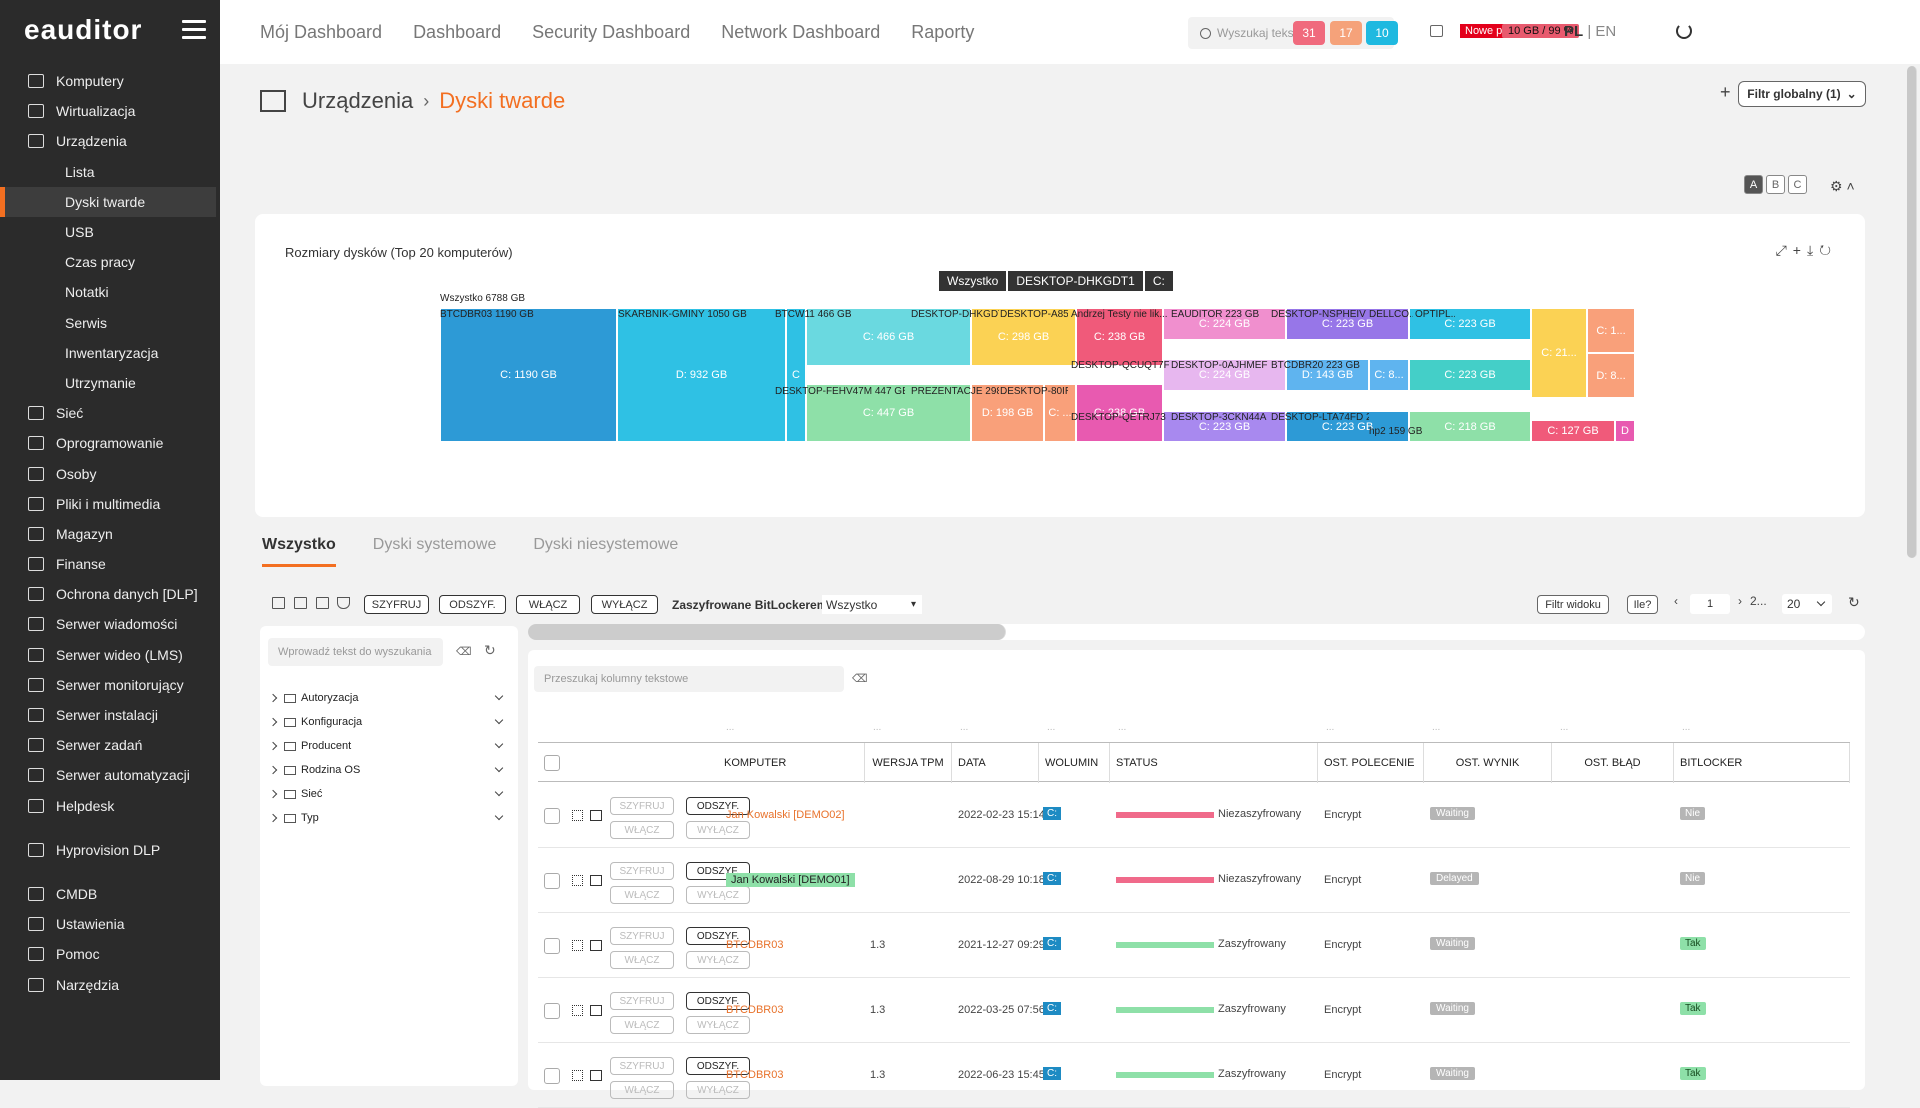 This screenshot has width=1920, height=1108. Describe the element at coordinates (110, 111) in the screenshot. I see `sidebar-item-1: Wirtualizacja` at that location.